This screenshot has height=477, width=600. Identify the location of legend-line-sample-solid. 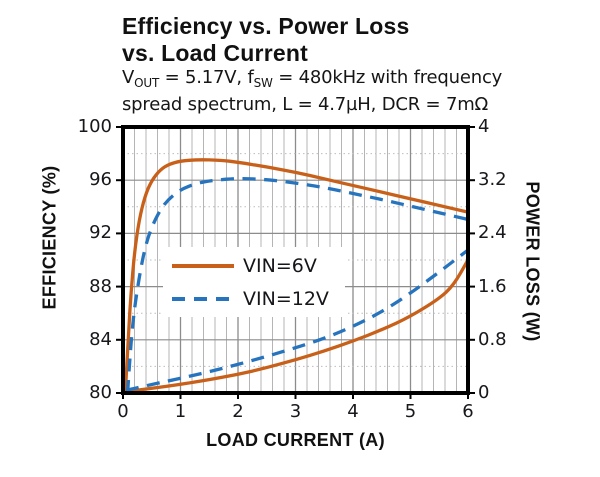
(203, 265).